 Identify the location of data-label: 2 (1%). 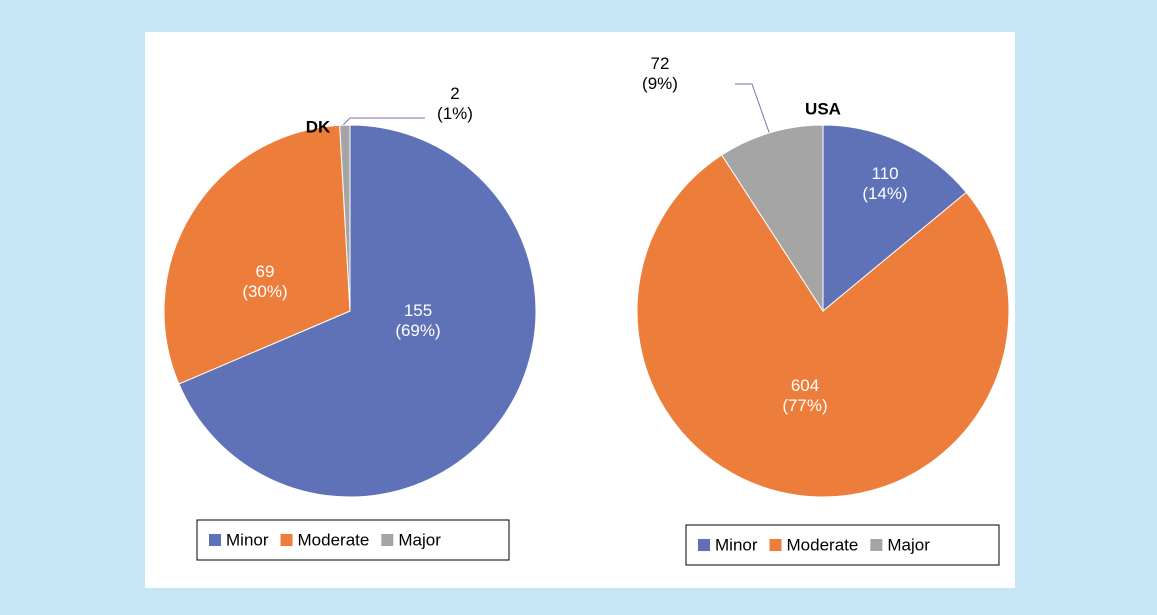
(455, 103).